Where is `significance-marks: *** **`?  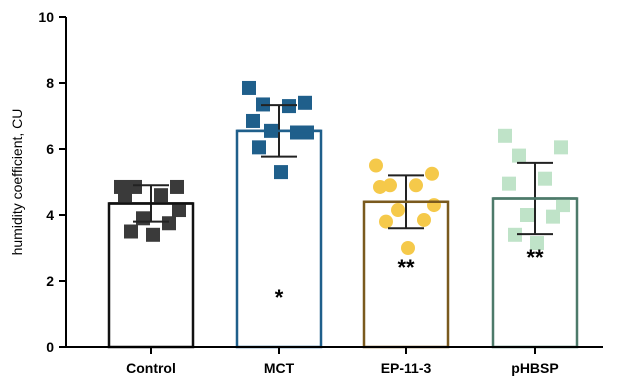 significance-marks: *** ** is located at coordinates (409, 277).